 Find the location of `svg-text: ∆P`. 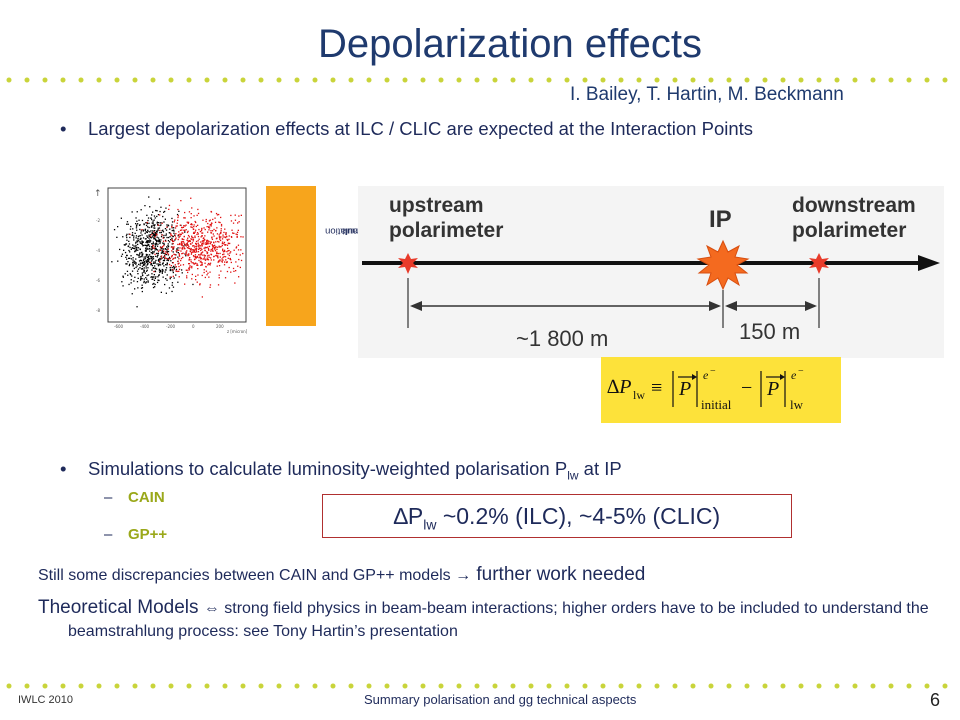

svg-text: ∆P is located at coordinates (619, 387).